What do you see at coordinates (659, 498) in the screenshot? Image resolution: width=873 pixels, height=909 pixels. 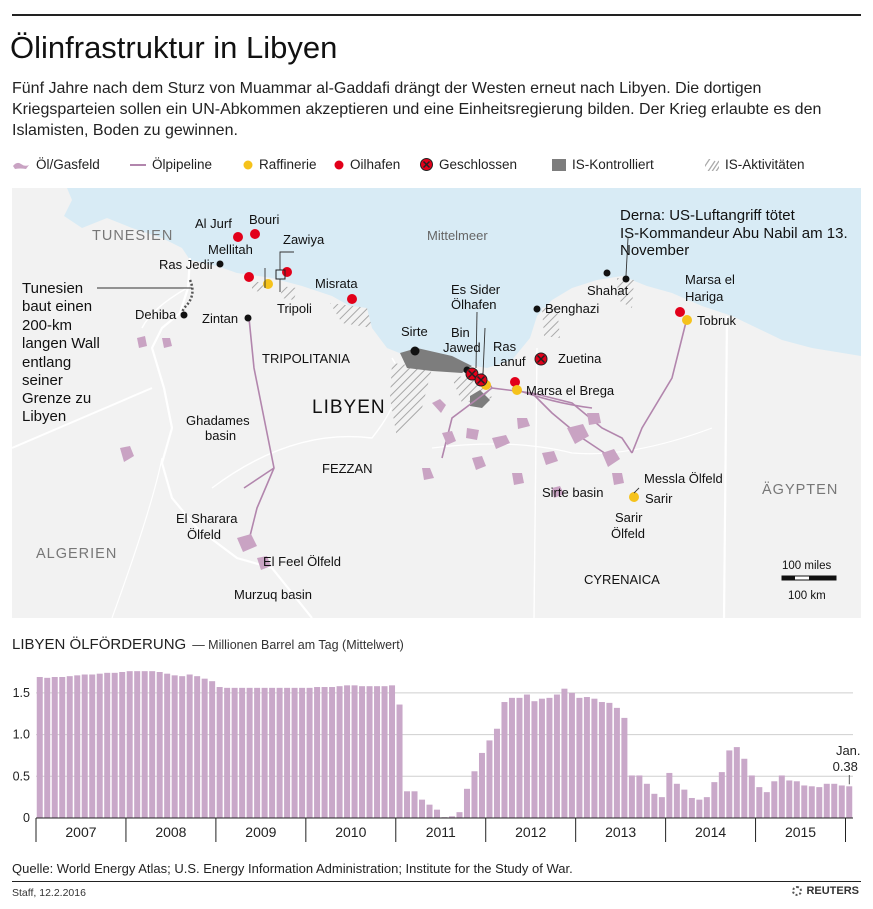 I see `label-sarir: Sarir` at bounding box center [659, 498].